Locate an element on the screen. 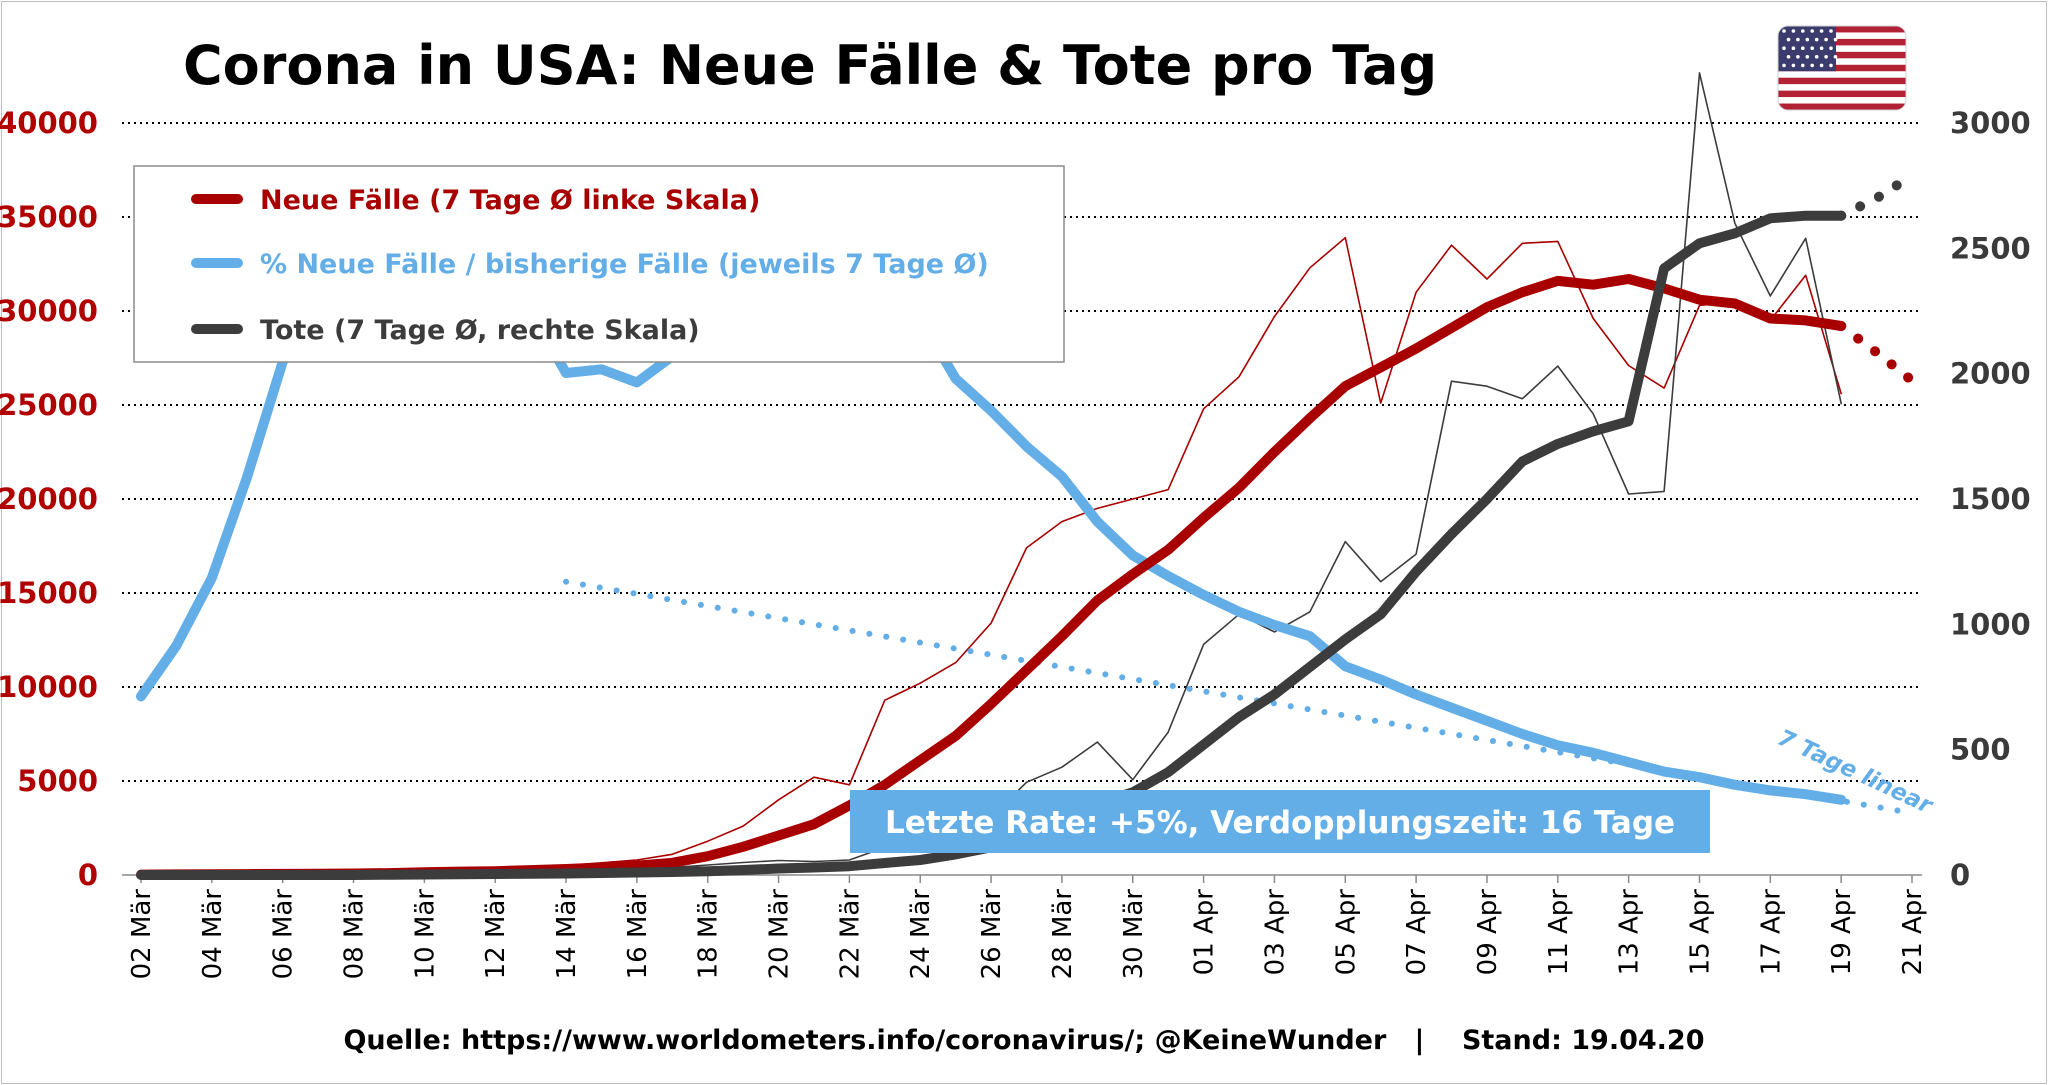 Image resolution: width=2048 pixels, height=1085 pixels. x-tick-label: 07 Apr is located at coordinates (1417, 932).